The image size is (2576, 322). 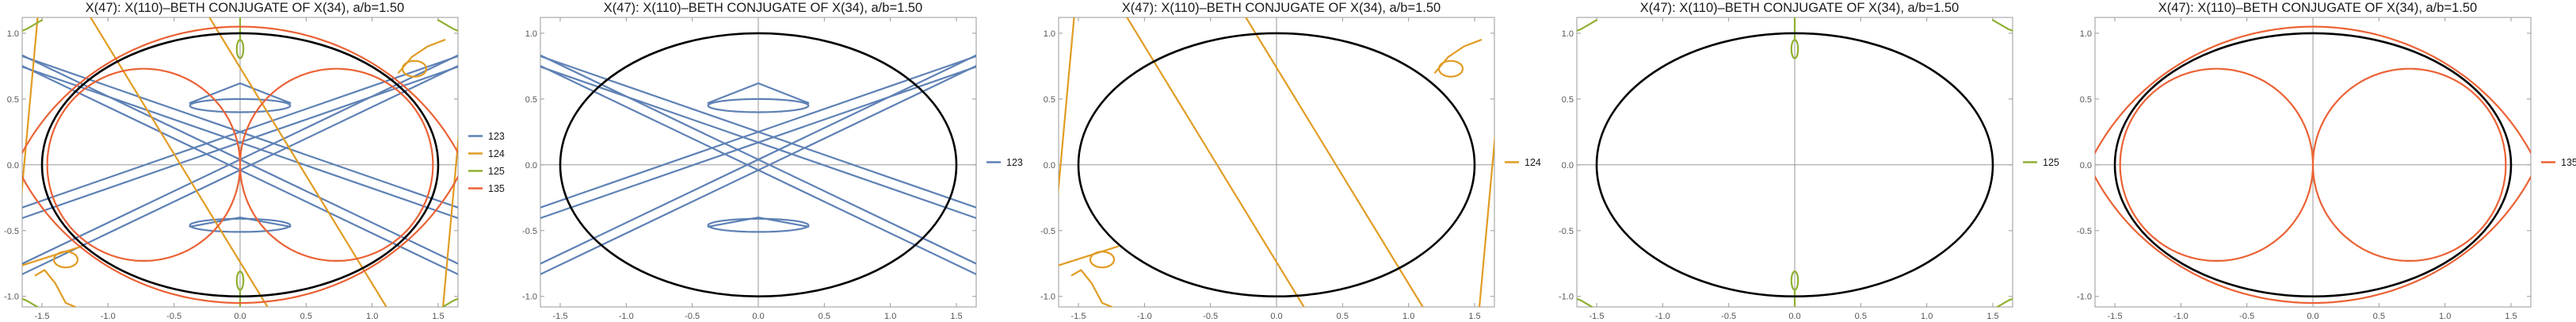 I want to click on x-tick-label: 1.5, so click(x=956, y=317).